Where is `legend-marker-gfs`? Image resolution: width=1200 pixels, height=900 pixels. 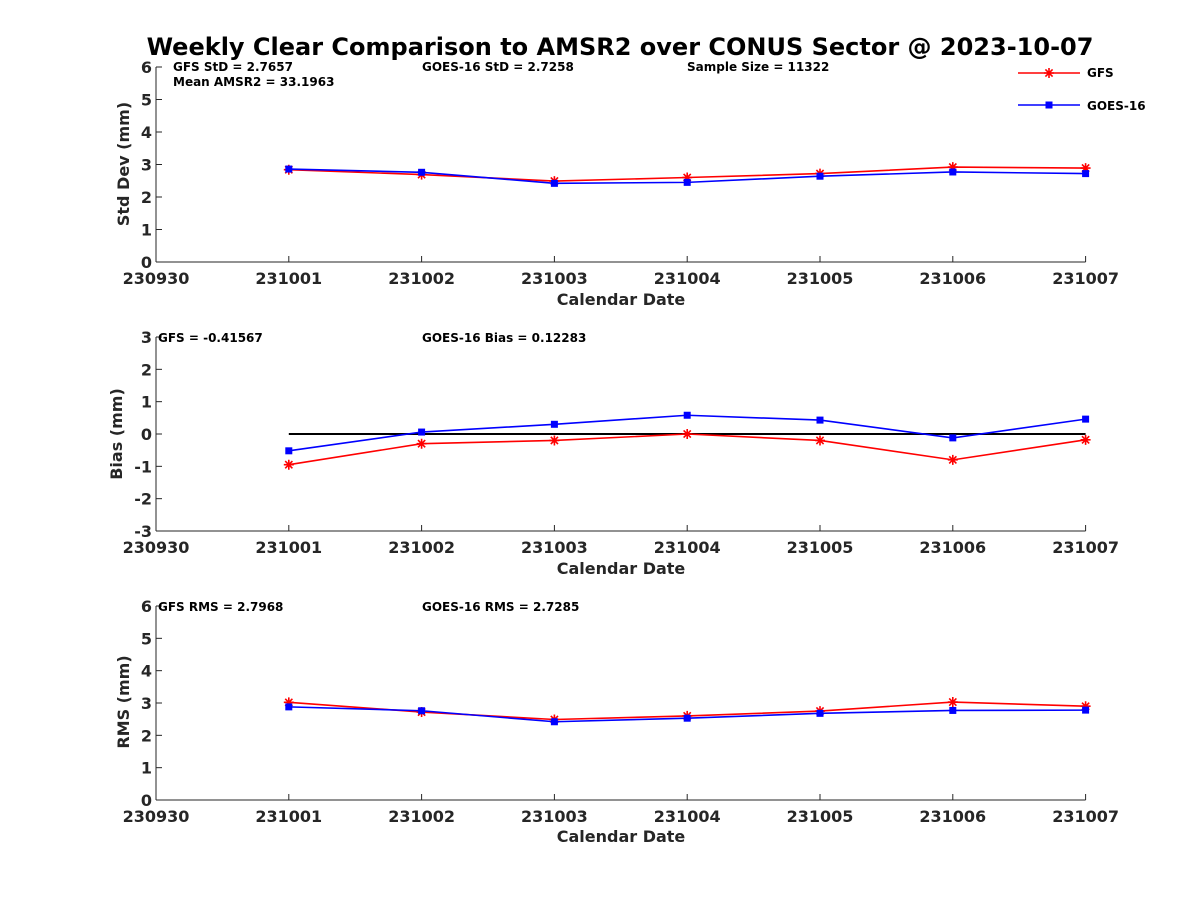
legend-marker-gfs is located at coordinates (1049, 73).